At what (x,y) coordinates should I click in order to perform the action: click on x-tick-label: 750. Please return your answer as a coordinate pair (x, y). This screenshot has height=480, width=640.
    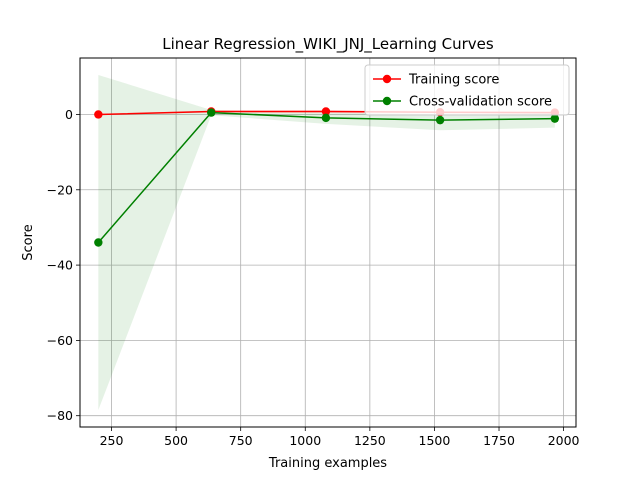
    Looking at the image, I should click on (241, 440).